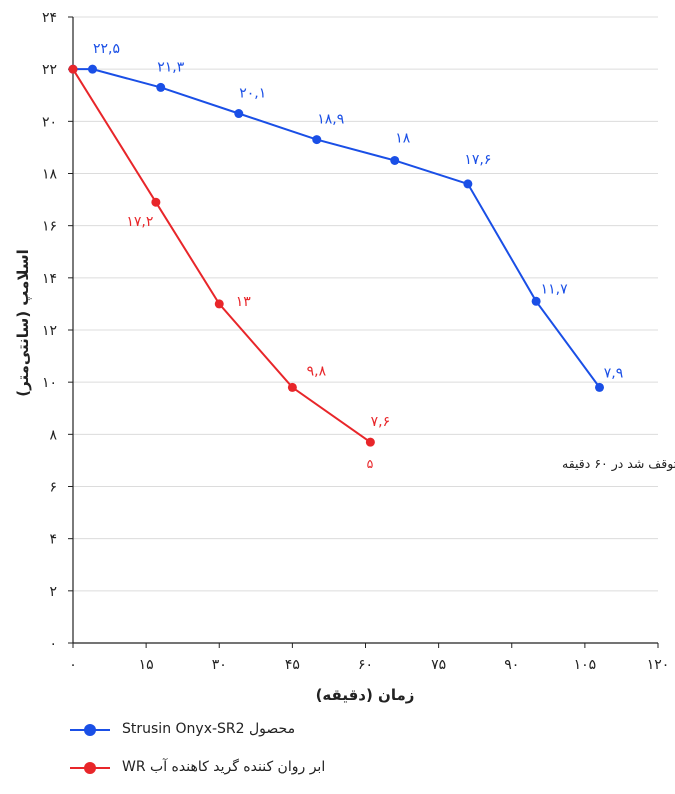 This screenshot has height=794, width=675. Describe the element at coordinates (53, 592) in the screenshot. I see `y-tick-label: ۲` at that location.